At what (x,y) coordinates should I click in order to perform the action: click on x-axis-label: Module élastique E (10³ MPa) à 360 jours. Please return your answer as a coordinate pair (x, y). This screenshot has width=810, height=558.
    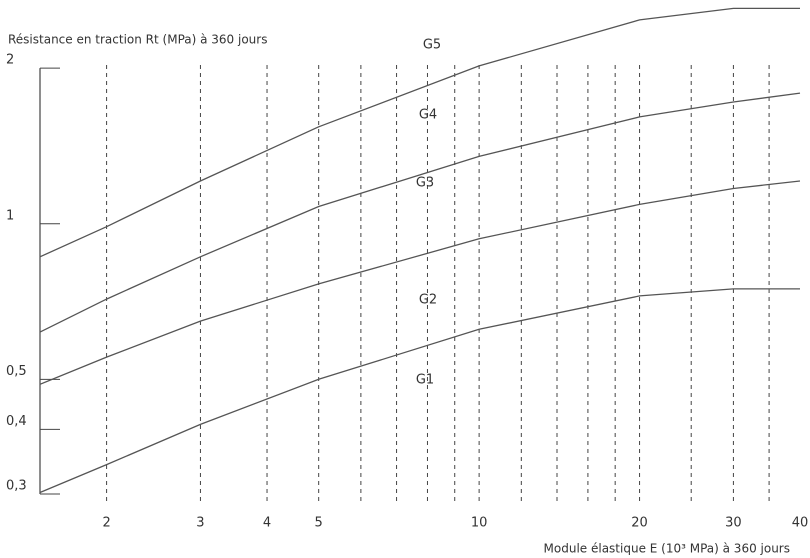
    Looking at the image, I should click on (667, 549).